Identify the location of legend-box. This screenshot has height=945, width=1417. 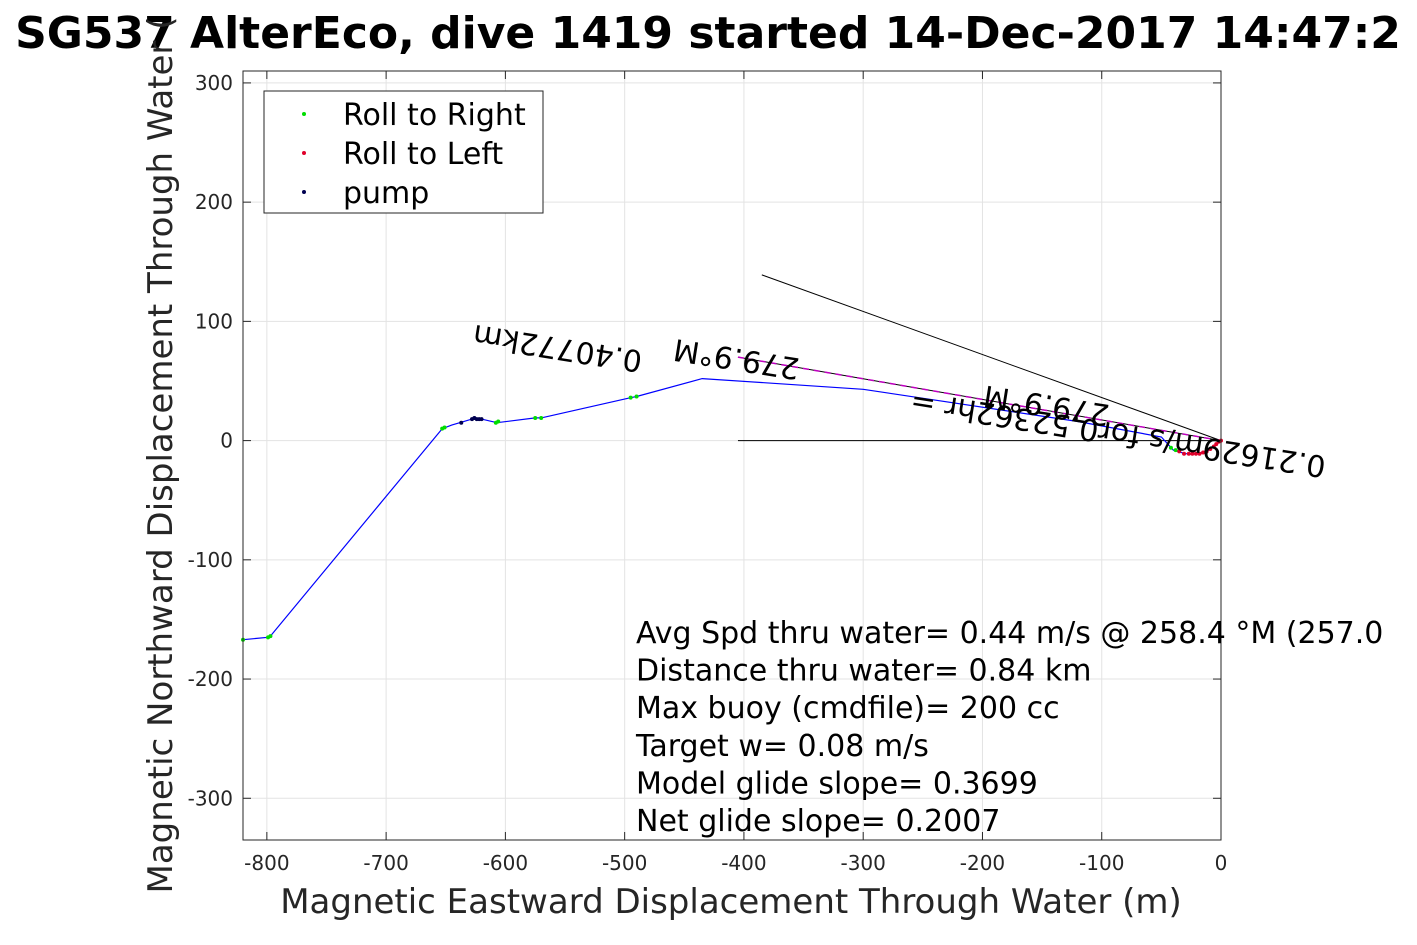
(403, 152).